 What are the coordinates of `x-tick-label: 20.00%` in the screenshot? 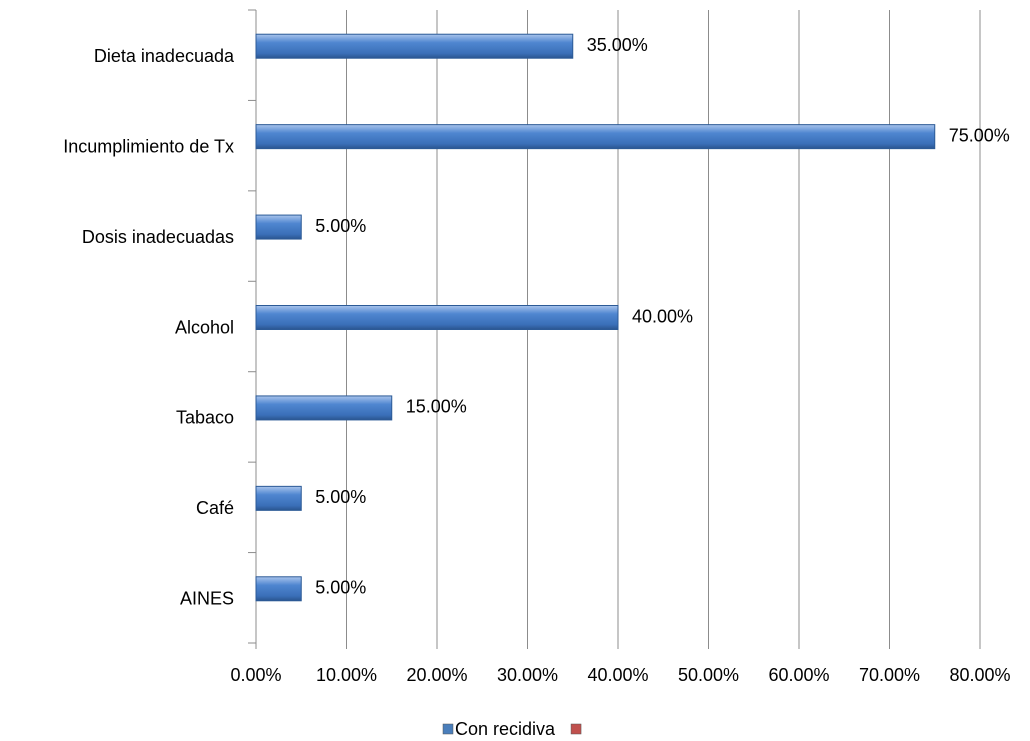 It's located at (436, 675).